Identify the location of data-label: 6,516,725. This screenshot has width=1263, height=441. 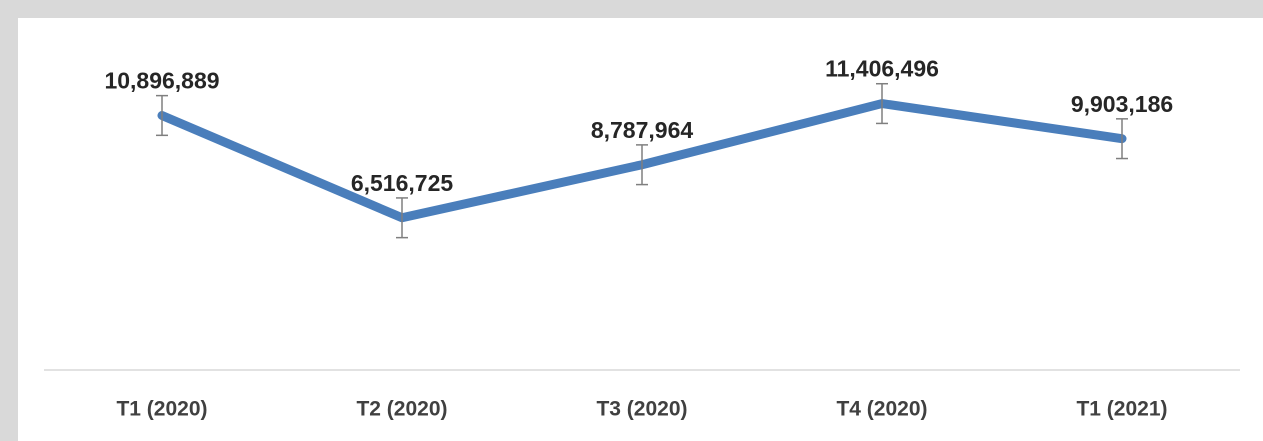
(402, 183).